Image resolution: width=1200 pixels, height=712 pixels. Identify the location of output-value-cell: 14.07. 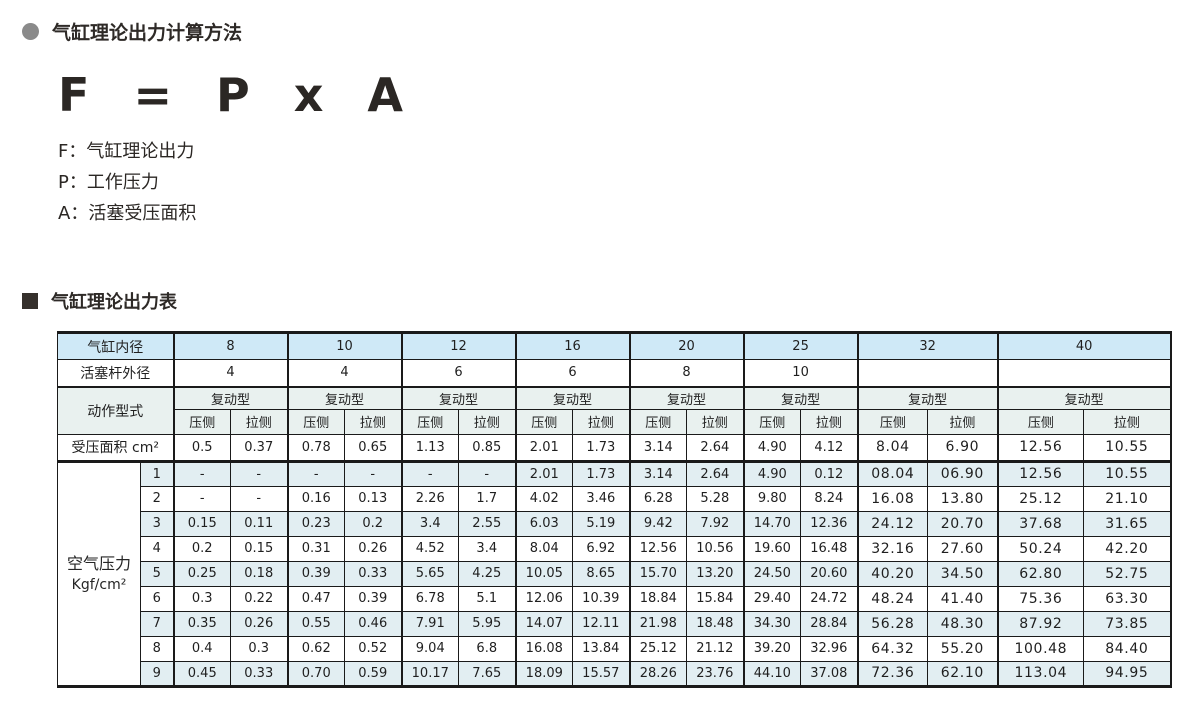
(544, 623).